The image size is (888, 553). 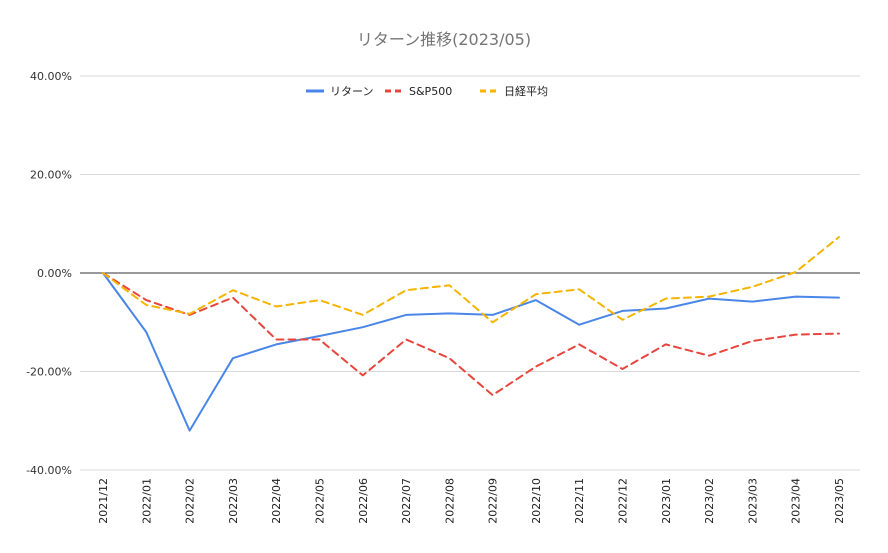 I want to click on x-tick-label: 2022/02, so click(x=190, y=501).